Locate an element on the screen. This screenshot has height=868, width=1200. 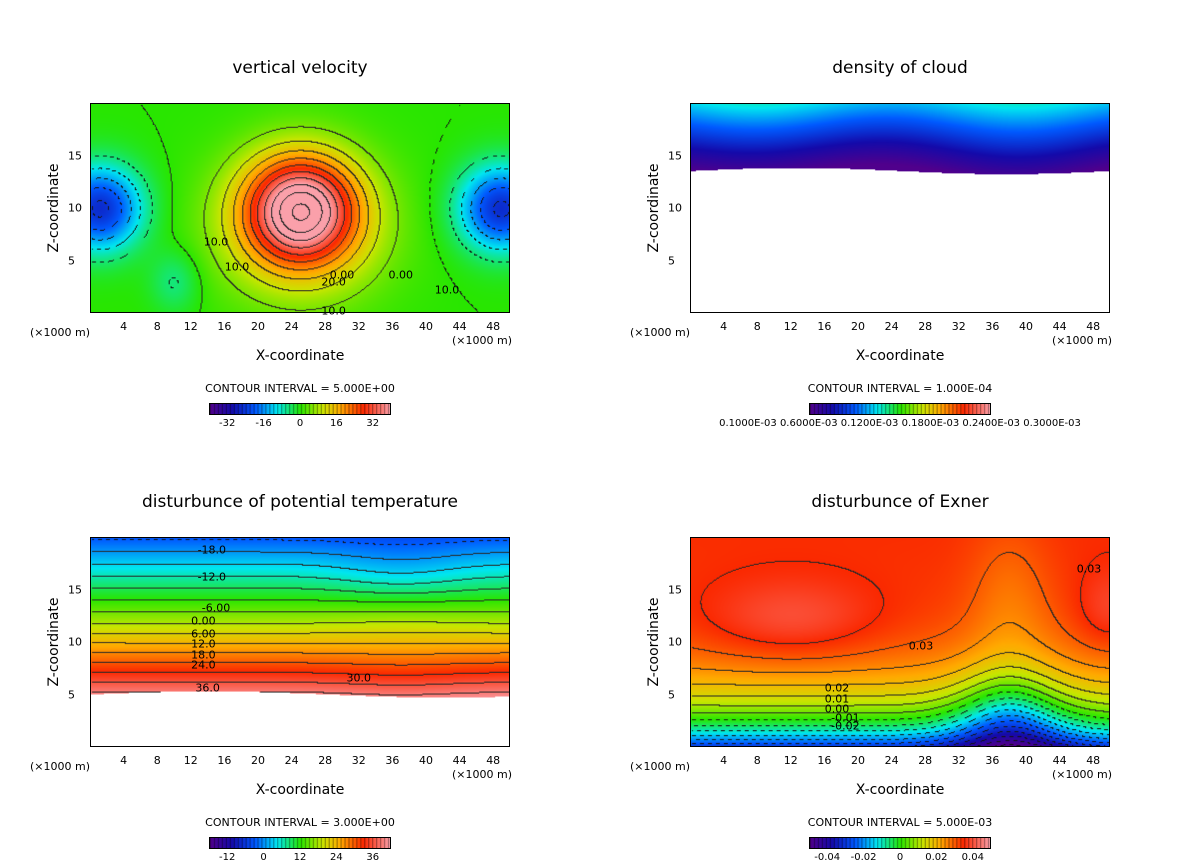
colorbar-tick-label: 12 is located at coordinates (300, 857).